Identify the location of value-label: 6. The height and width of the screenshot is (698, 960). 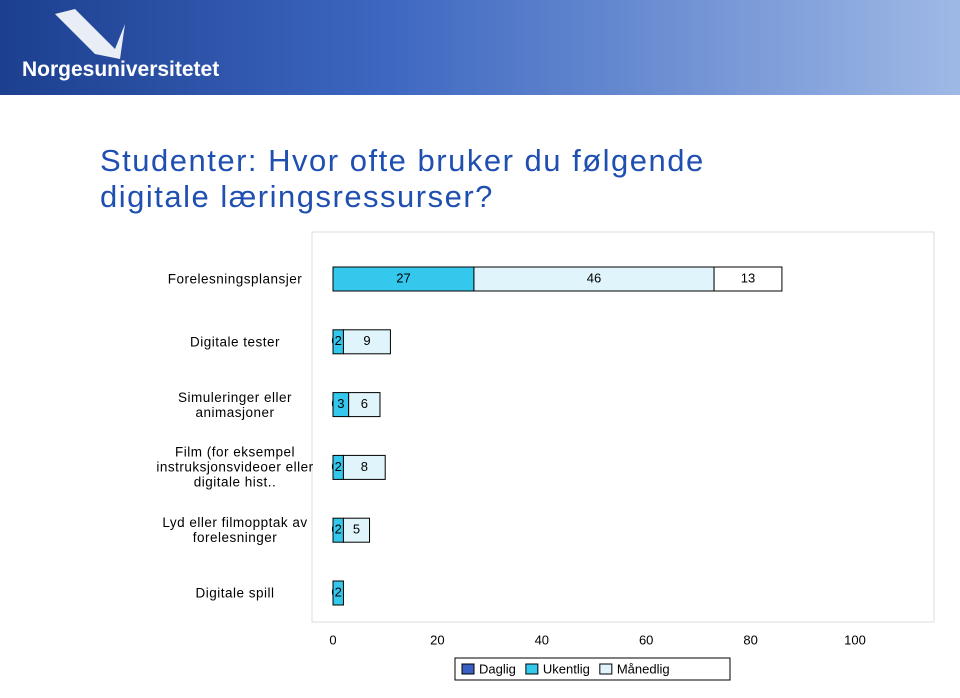
(364, 403).